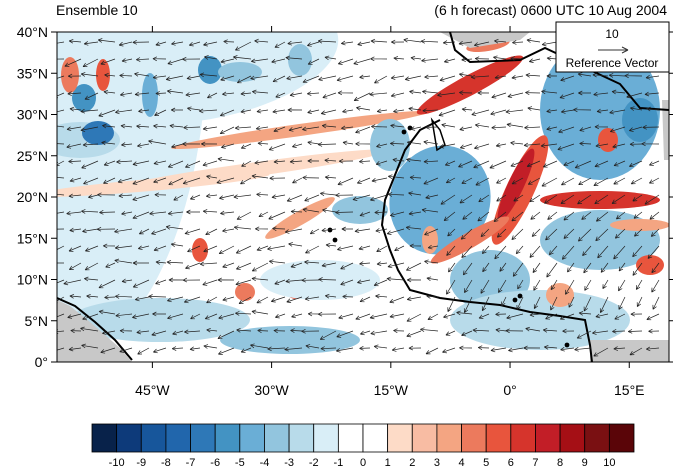 Image resolution: width=673 pixels, height=471 pixels. What do you see at coordinates (375, 438) in the screenshot?
I see `colorbar-swatch` at bounding box center [375, 438].